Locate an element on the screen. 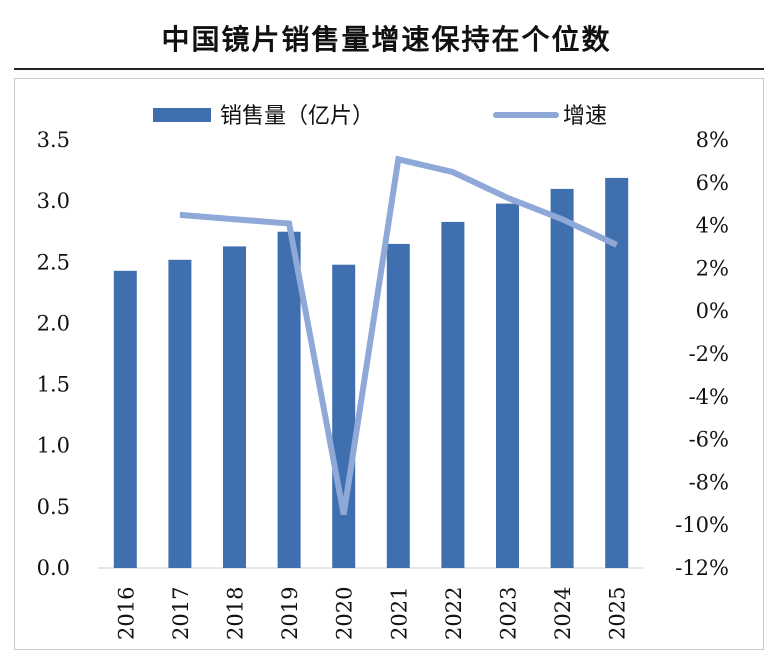 This screenshot has width=773, height=655. bar-2021 is located at coordinates (398, 405).